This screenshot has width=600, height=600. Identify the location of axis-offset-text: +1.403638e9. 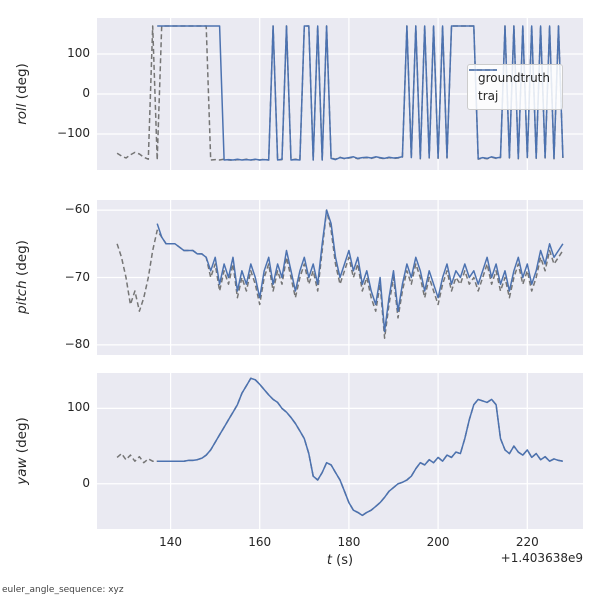
(541, 558).